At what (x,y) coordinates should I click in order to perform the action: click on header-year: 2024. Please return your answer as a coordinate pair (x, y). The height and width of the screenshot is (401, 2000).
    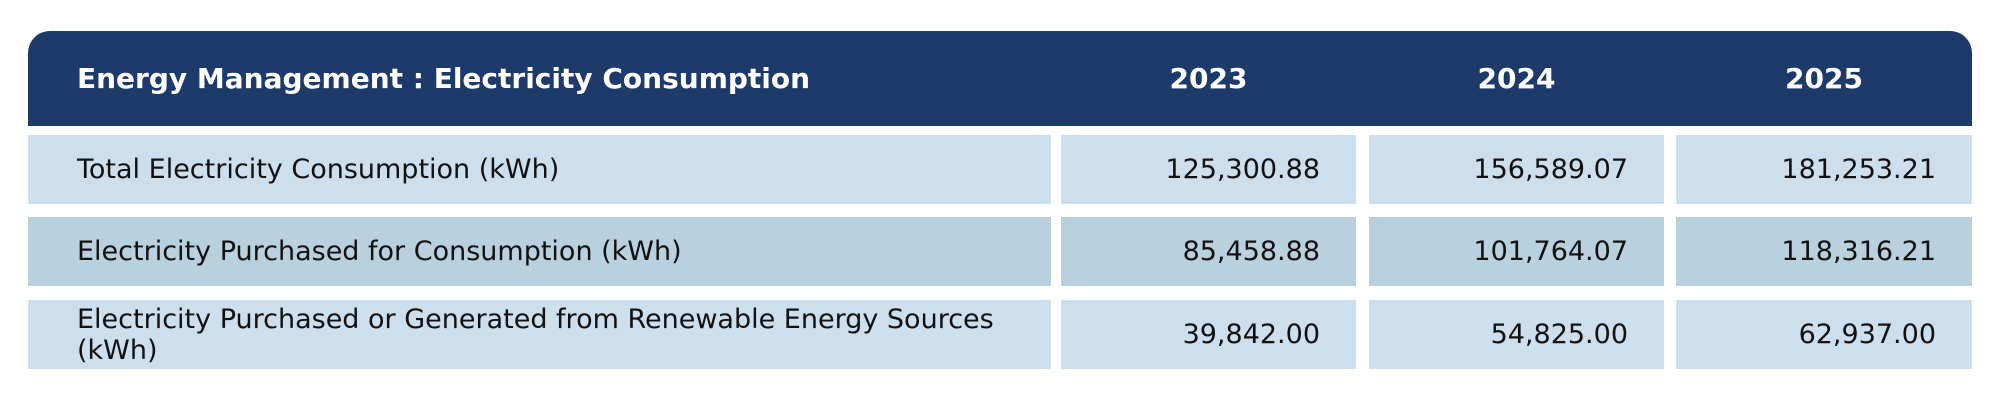
    Looking at the image, I should click on (1516, 78).